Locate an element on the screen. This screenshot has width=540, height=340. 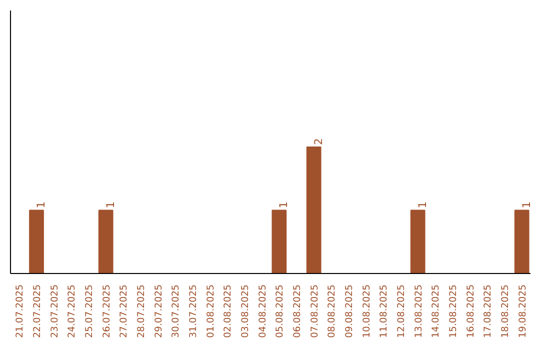
x-tick-label: 18.08.2025 is located at coordinates (505, 311).